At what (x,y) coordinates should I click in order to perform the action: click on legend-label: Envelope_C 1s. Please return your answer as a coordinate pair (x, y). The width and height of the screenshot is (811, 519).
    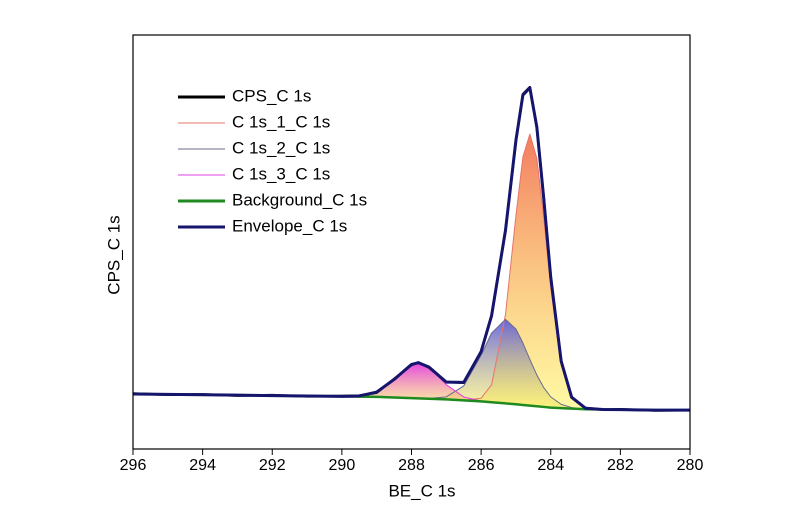
    Looking at the image, I should click on (289, 225).